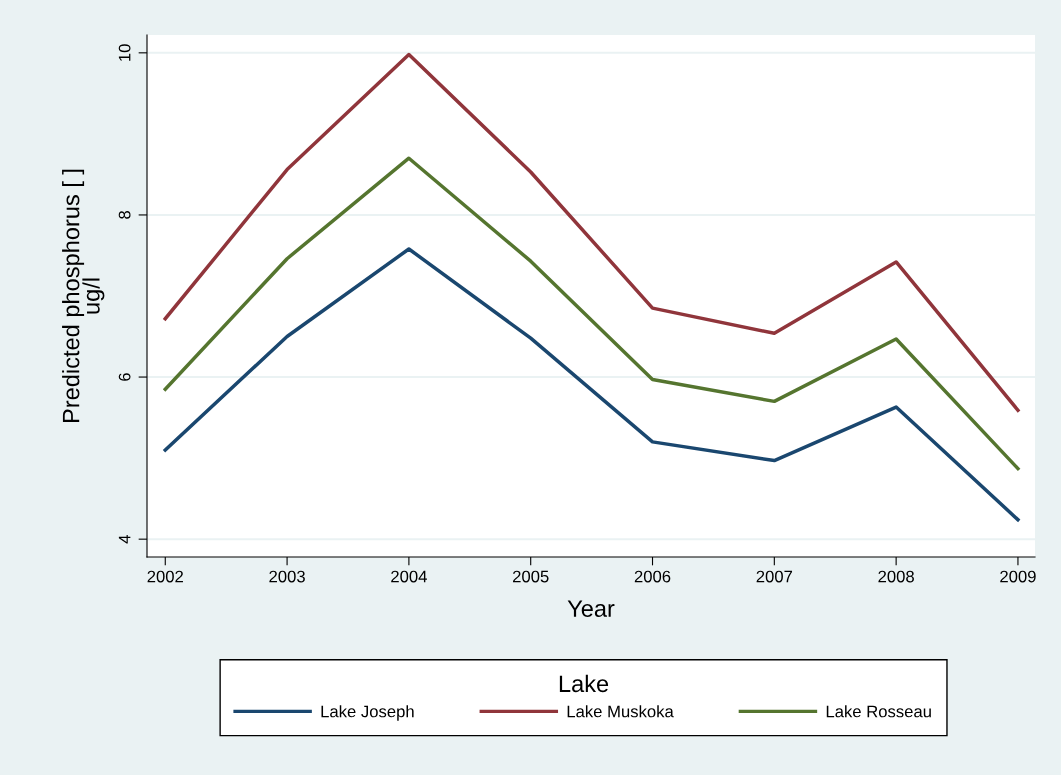 This screenshot has width=1061, height=775. I want to click on x-tick-label: 2008, so click(896, 576).